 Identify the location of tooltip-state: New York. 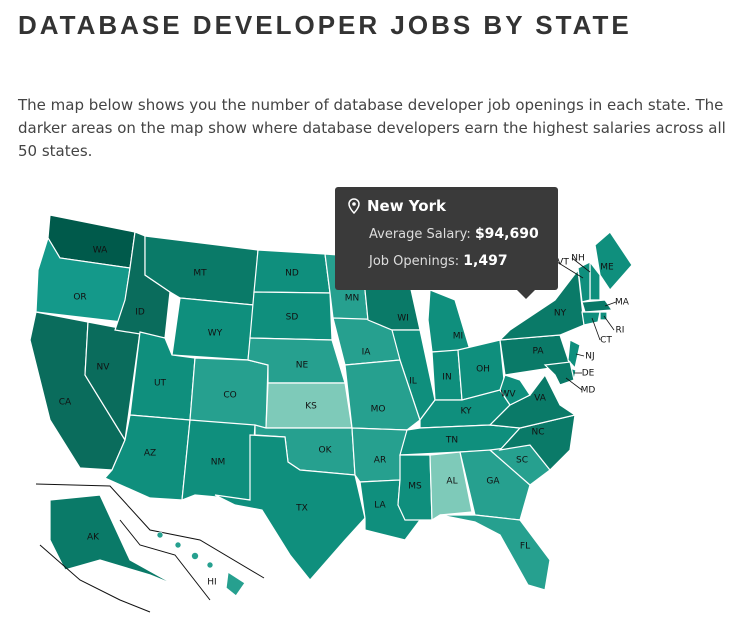
(406, 206).